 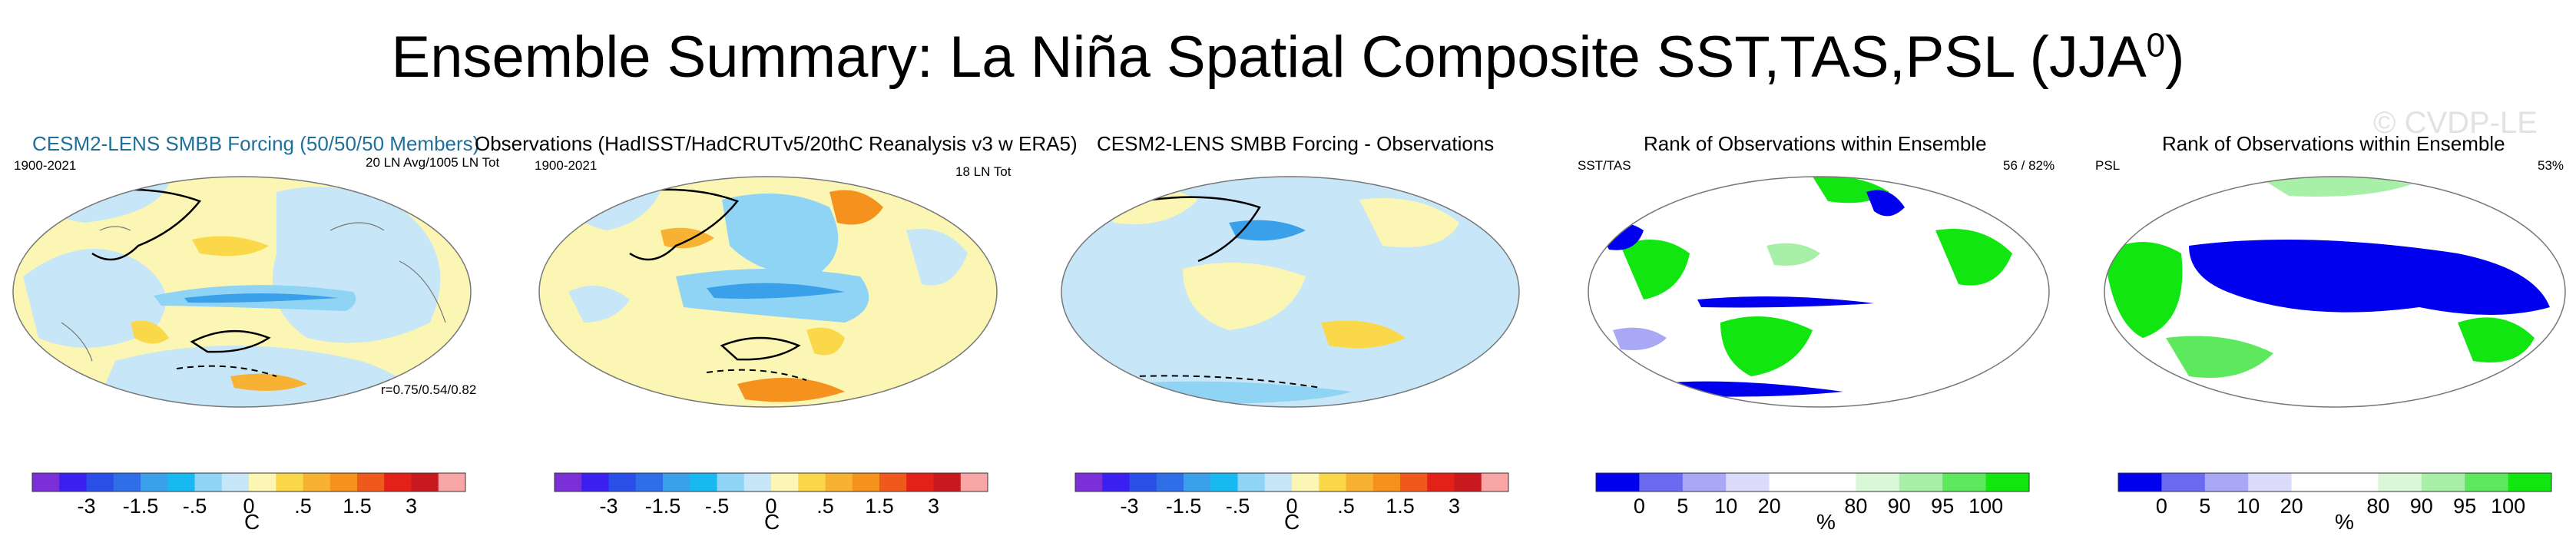 I want to click on panel-1-psl-contour-north, so click(x=146, y=224).